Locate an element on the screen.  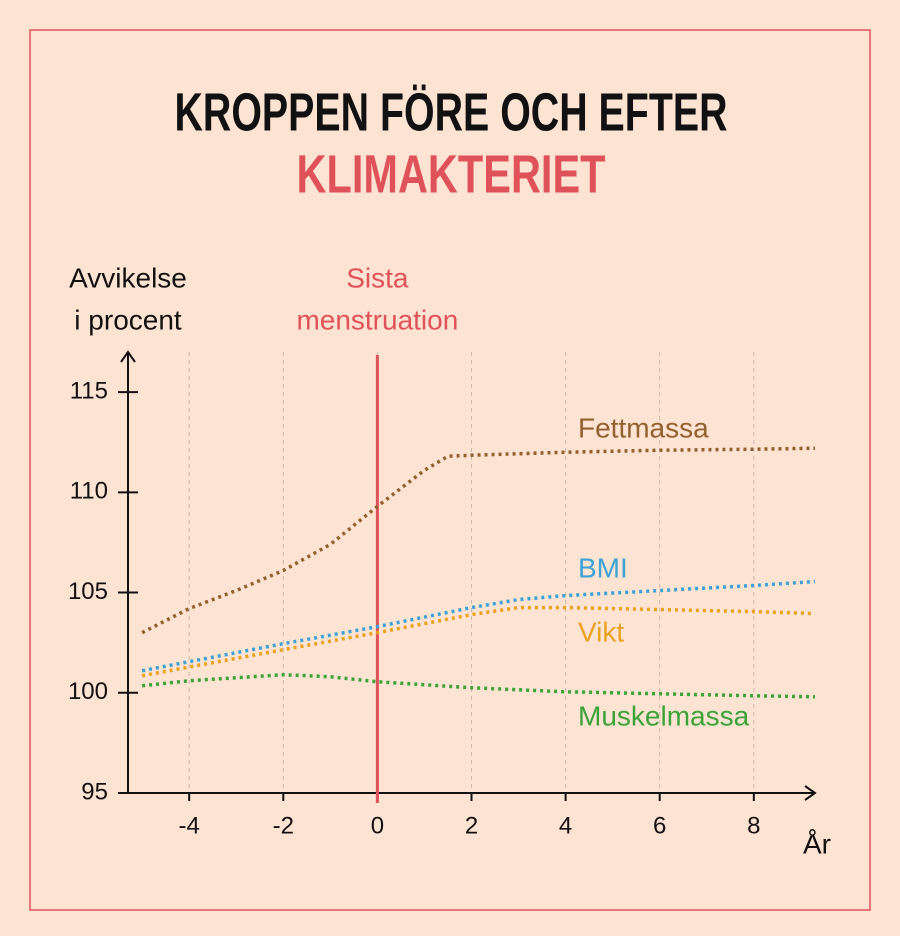
x-tick-label: -2 is located at coordinates (283, 825).